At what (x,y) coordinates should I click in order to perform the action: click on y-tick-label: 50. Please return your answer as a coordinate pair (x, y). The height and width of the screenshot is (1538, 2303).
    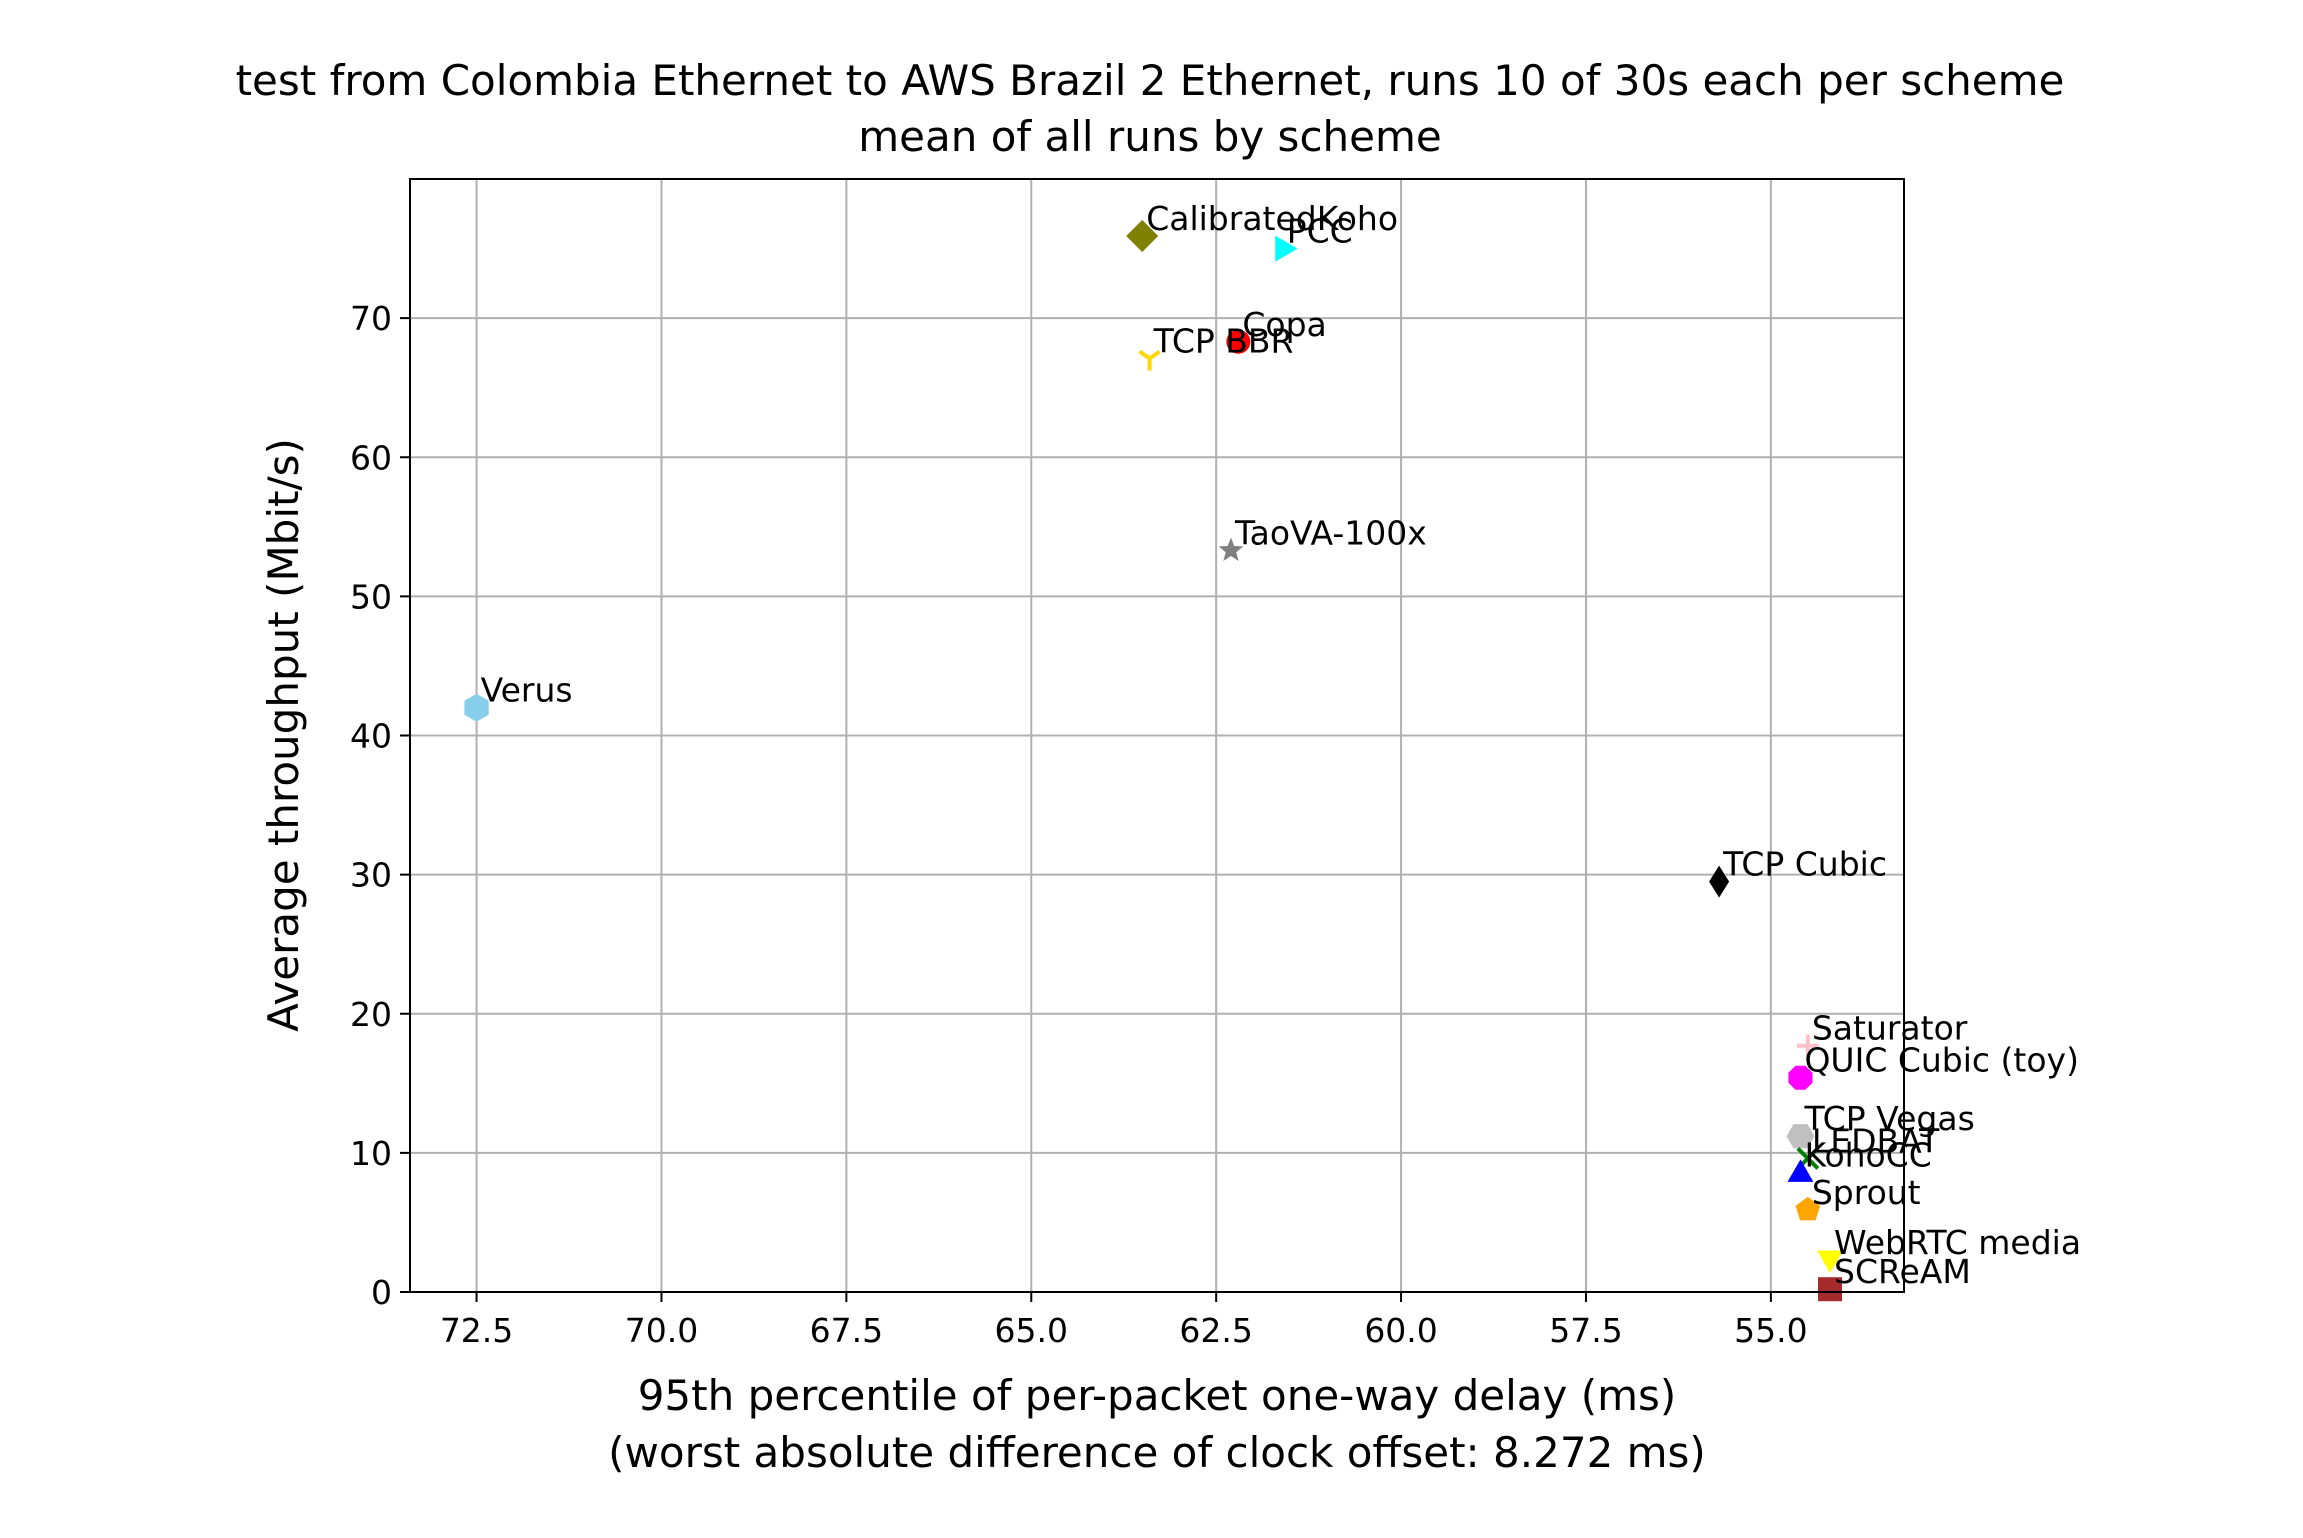
    Looking at the image, I should click on (371, 596).